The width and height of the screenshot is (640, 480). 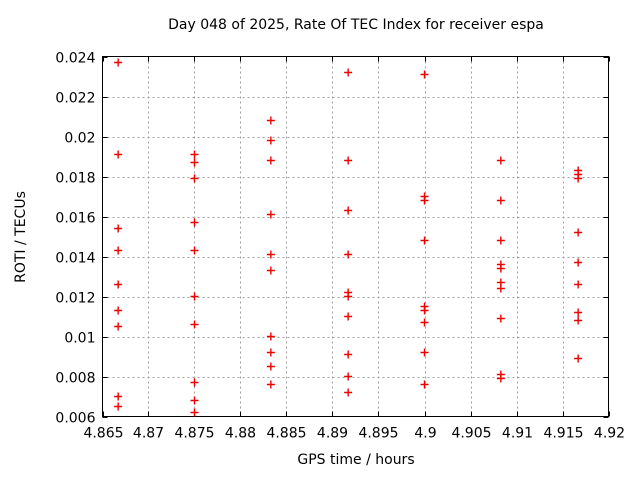 What do you see at coordinates (286, 434) in the screenshot?
I see `x-tick-label: 4.885` at bounding box center [286, 434].